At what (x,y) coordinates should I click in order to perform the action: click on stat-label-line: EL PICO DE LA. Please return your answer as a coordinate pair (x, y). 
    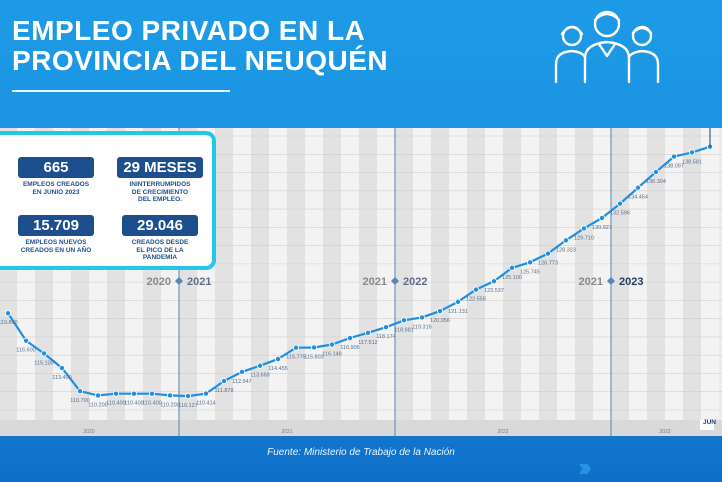
    Looking at the image, I should click on (160, 250).